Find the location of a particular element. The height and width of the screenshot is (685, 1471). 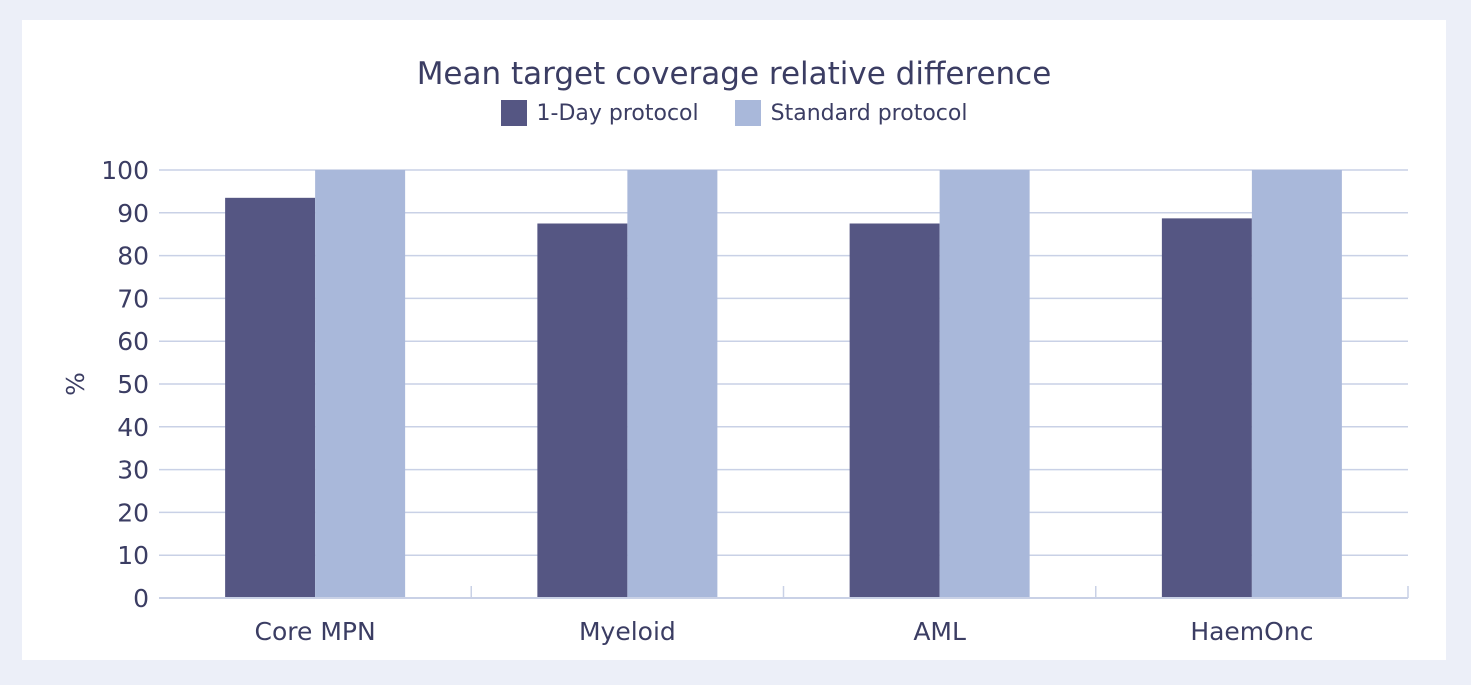

legend-item-series-2: Standard protocol is located at coordinates (851, 113).